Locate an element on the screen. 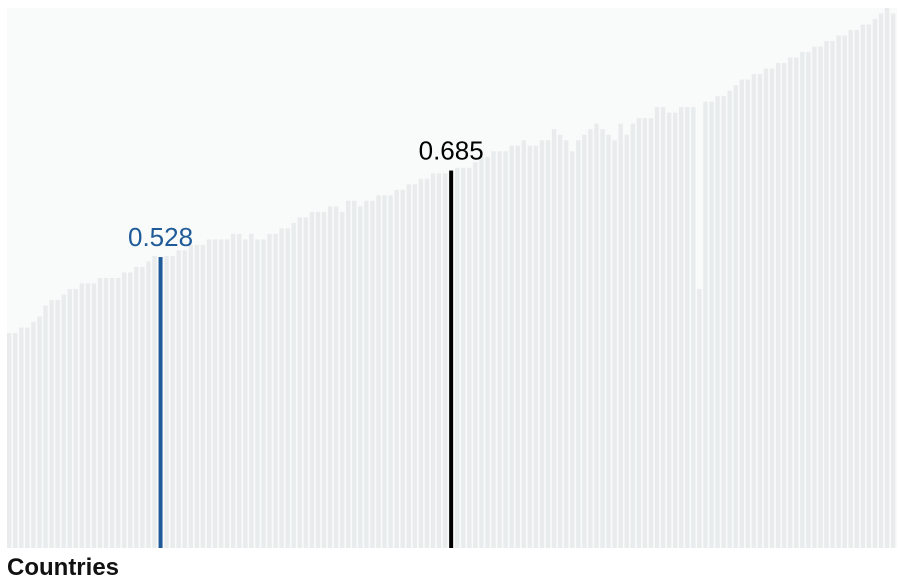  x-axis-label: Countries is located at coordinates (63, 565).